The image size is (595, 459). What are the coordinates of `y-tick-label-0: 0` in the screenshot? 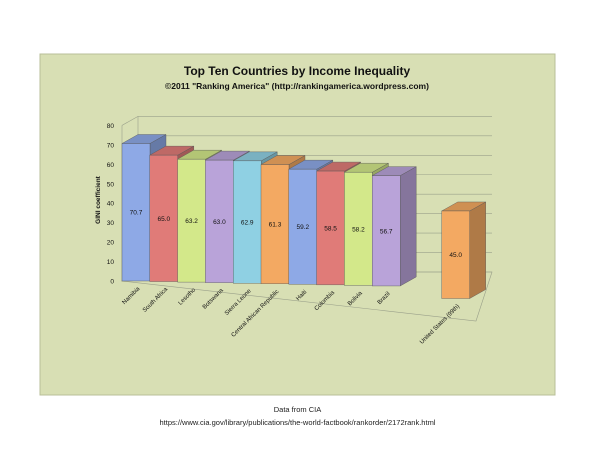 It's located at (112, 282).